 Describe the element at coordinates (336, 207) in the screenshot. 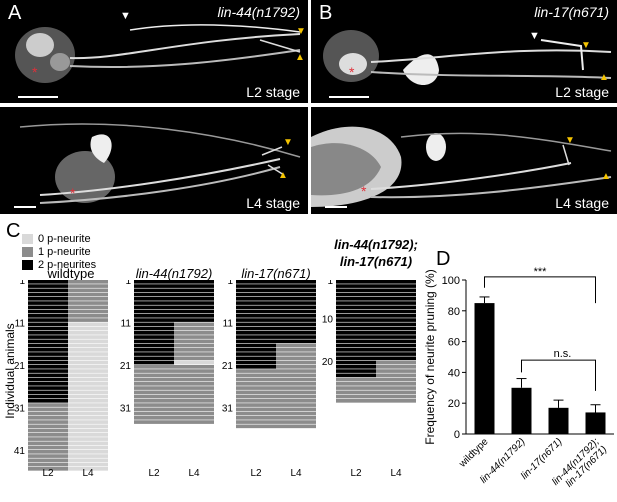

I see `panel-d-scale-bar` at that location.